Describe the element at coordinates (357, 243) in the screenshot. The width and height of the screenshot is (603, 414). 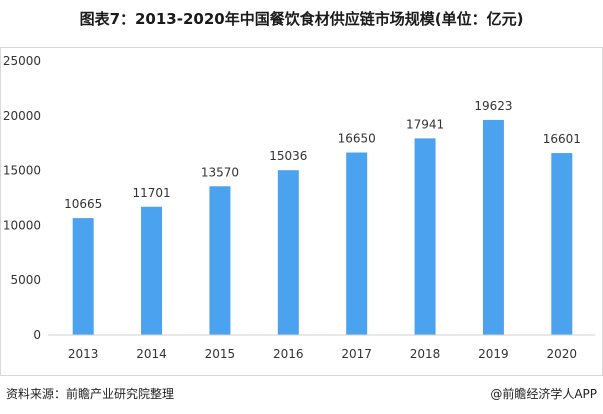
I see `bar-2017` at that location.